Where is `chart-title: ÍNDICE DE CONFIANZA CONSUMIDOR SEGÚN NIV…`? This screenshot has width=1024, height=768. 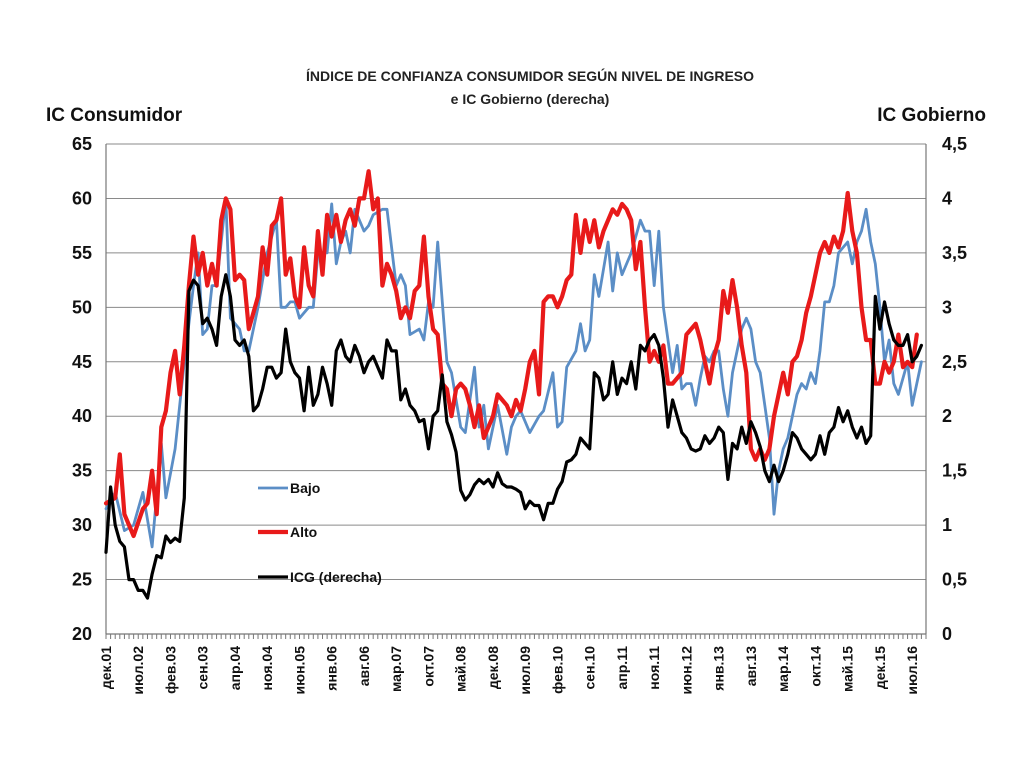 chart-title: ÍNDICE DE CONFIANZA CONSUMIDOR SEGÚN NIV… is located at coordinates (530, 75).